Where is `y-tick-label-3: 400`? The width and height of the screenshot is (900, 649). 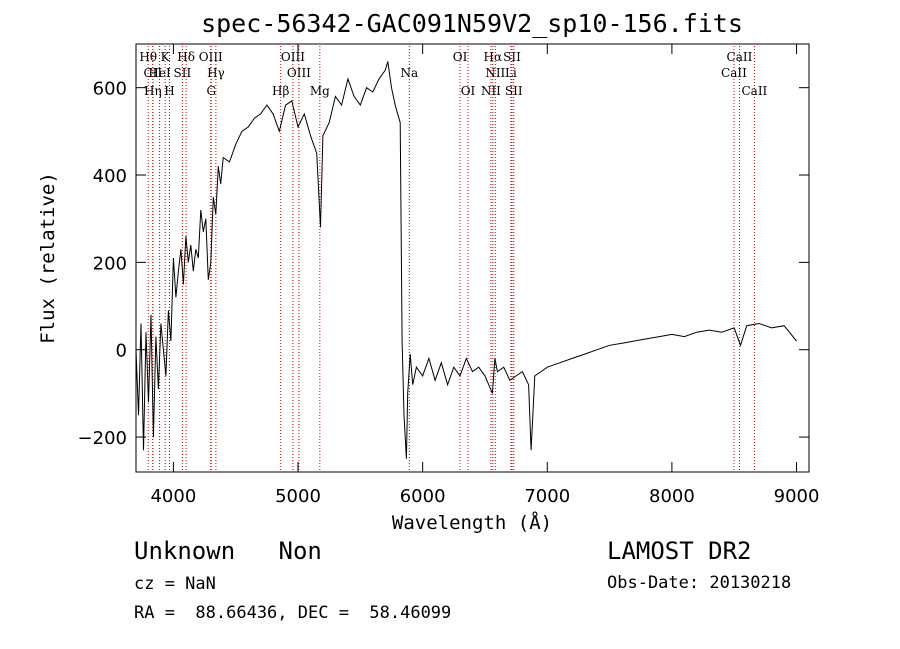 y-tick-label-3: 400 is located at coordinates (110, 176).